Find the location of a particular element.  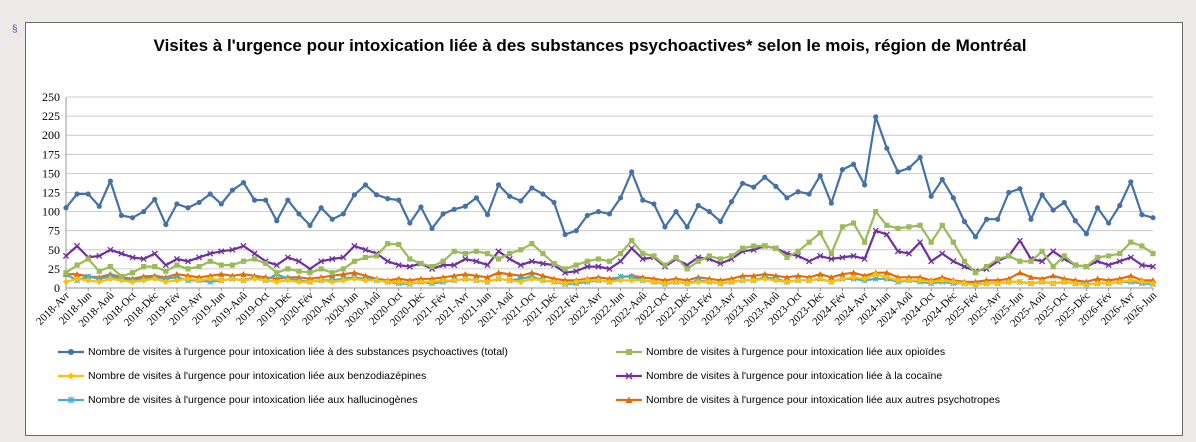

y-tick-label: 50 is located at coordinates (54, 250).